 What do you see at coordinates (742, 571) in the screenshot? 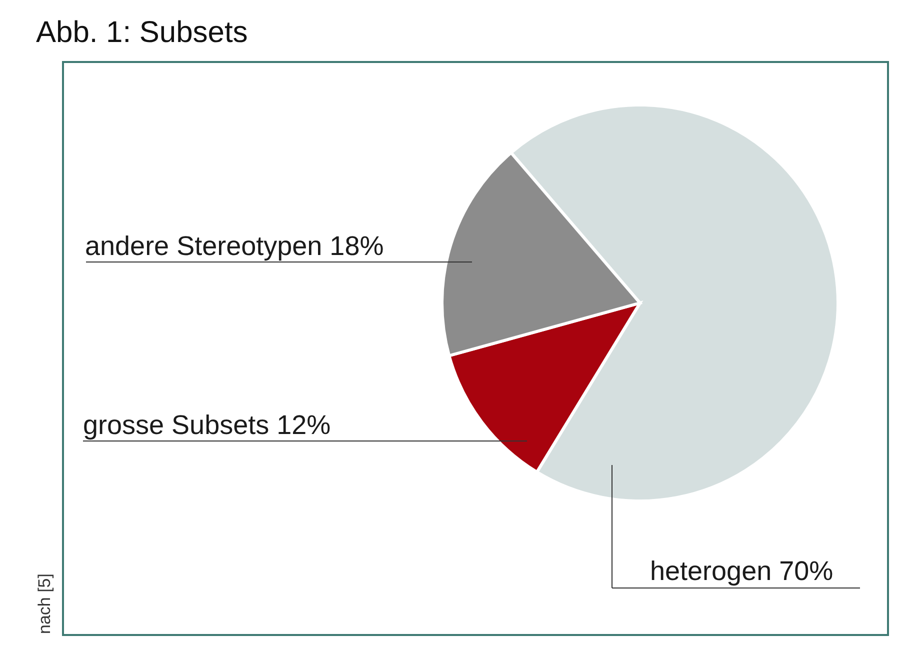
I see `slice-label: heterogen 70%` at bounding box center [742, 571].